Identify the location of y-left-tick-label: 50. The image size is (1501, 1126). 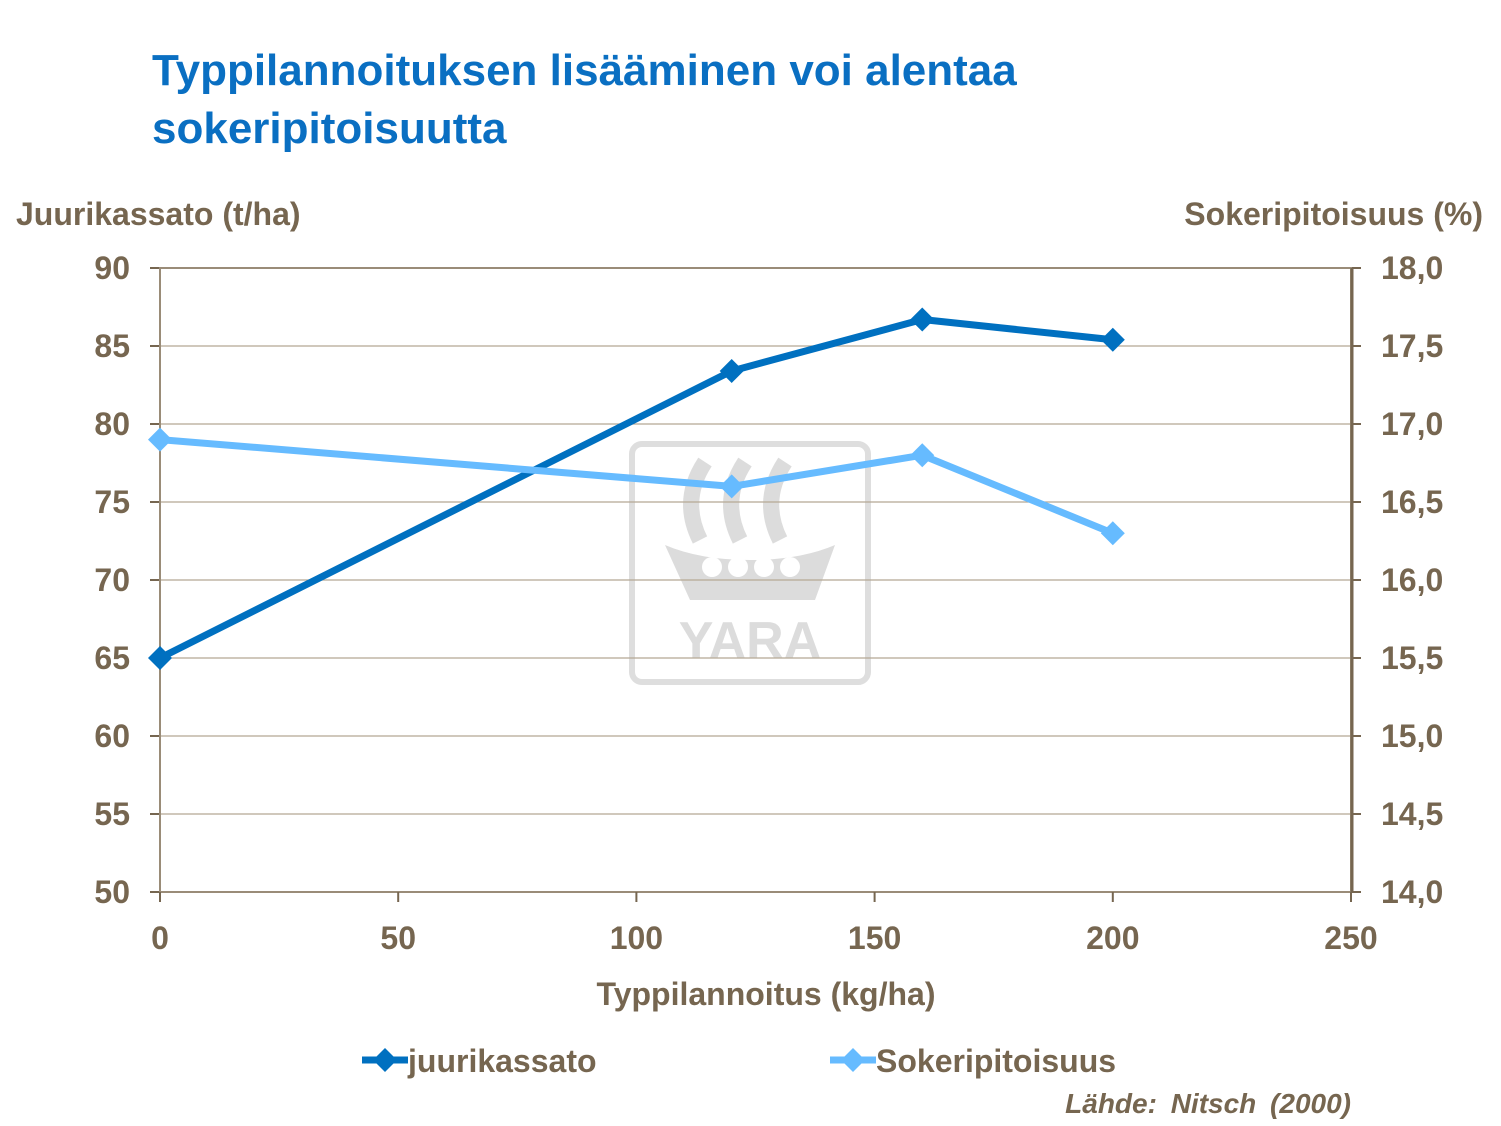
(112, 892).